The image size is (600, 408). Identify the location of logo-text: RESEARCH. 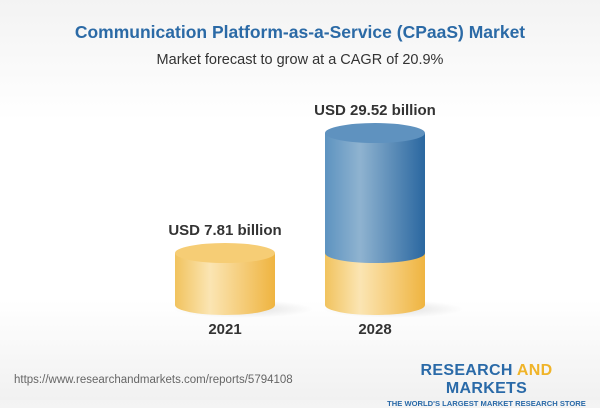
(468, 370).